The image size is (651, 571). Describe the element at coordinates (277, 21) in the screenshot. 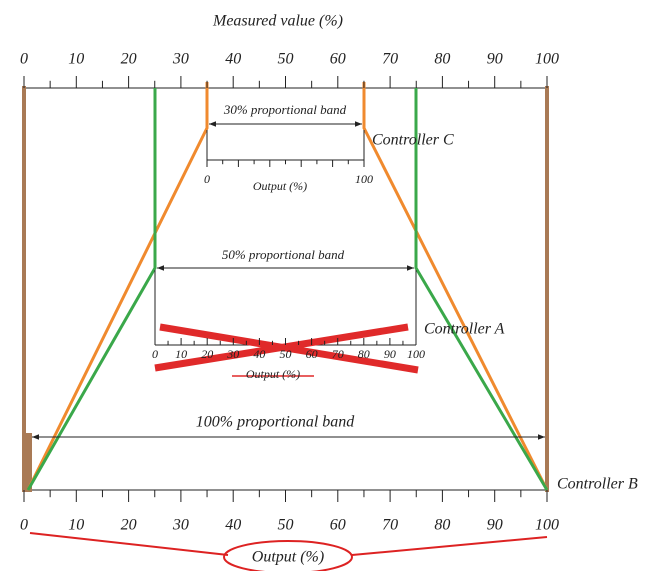

I see `title: Measured value (%)` at that location.